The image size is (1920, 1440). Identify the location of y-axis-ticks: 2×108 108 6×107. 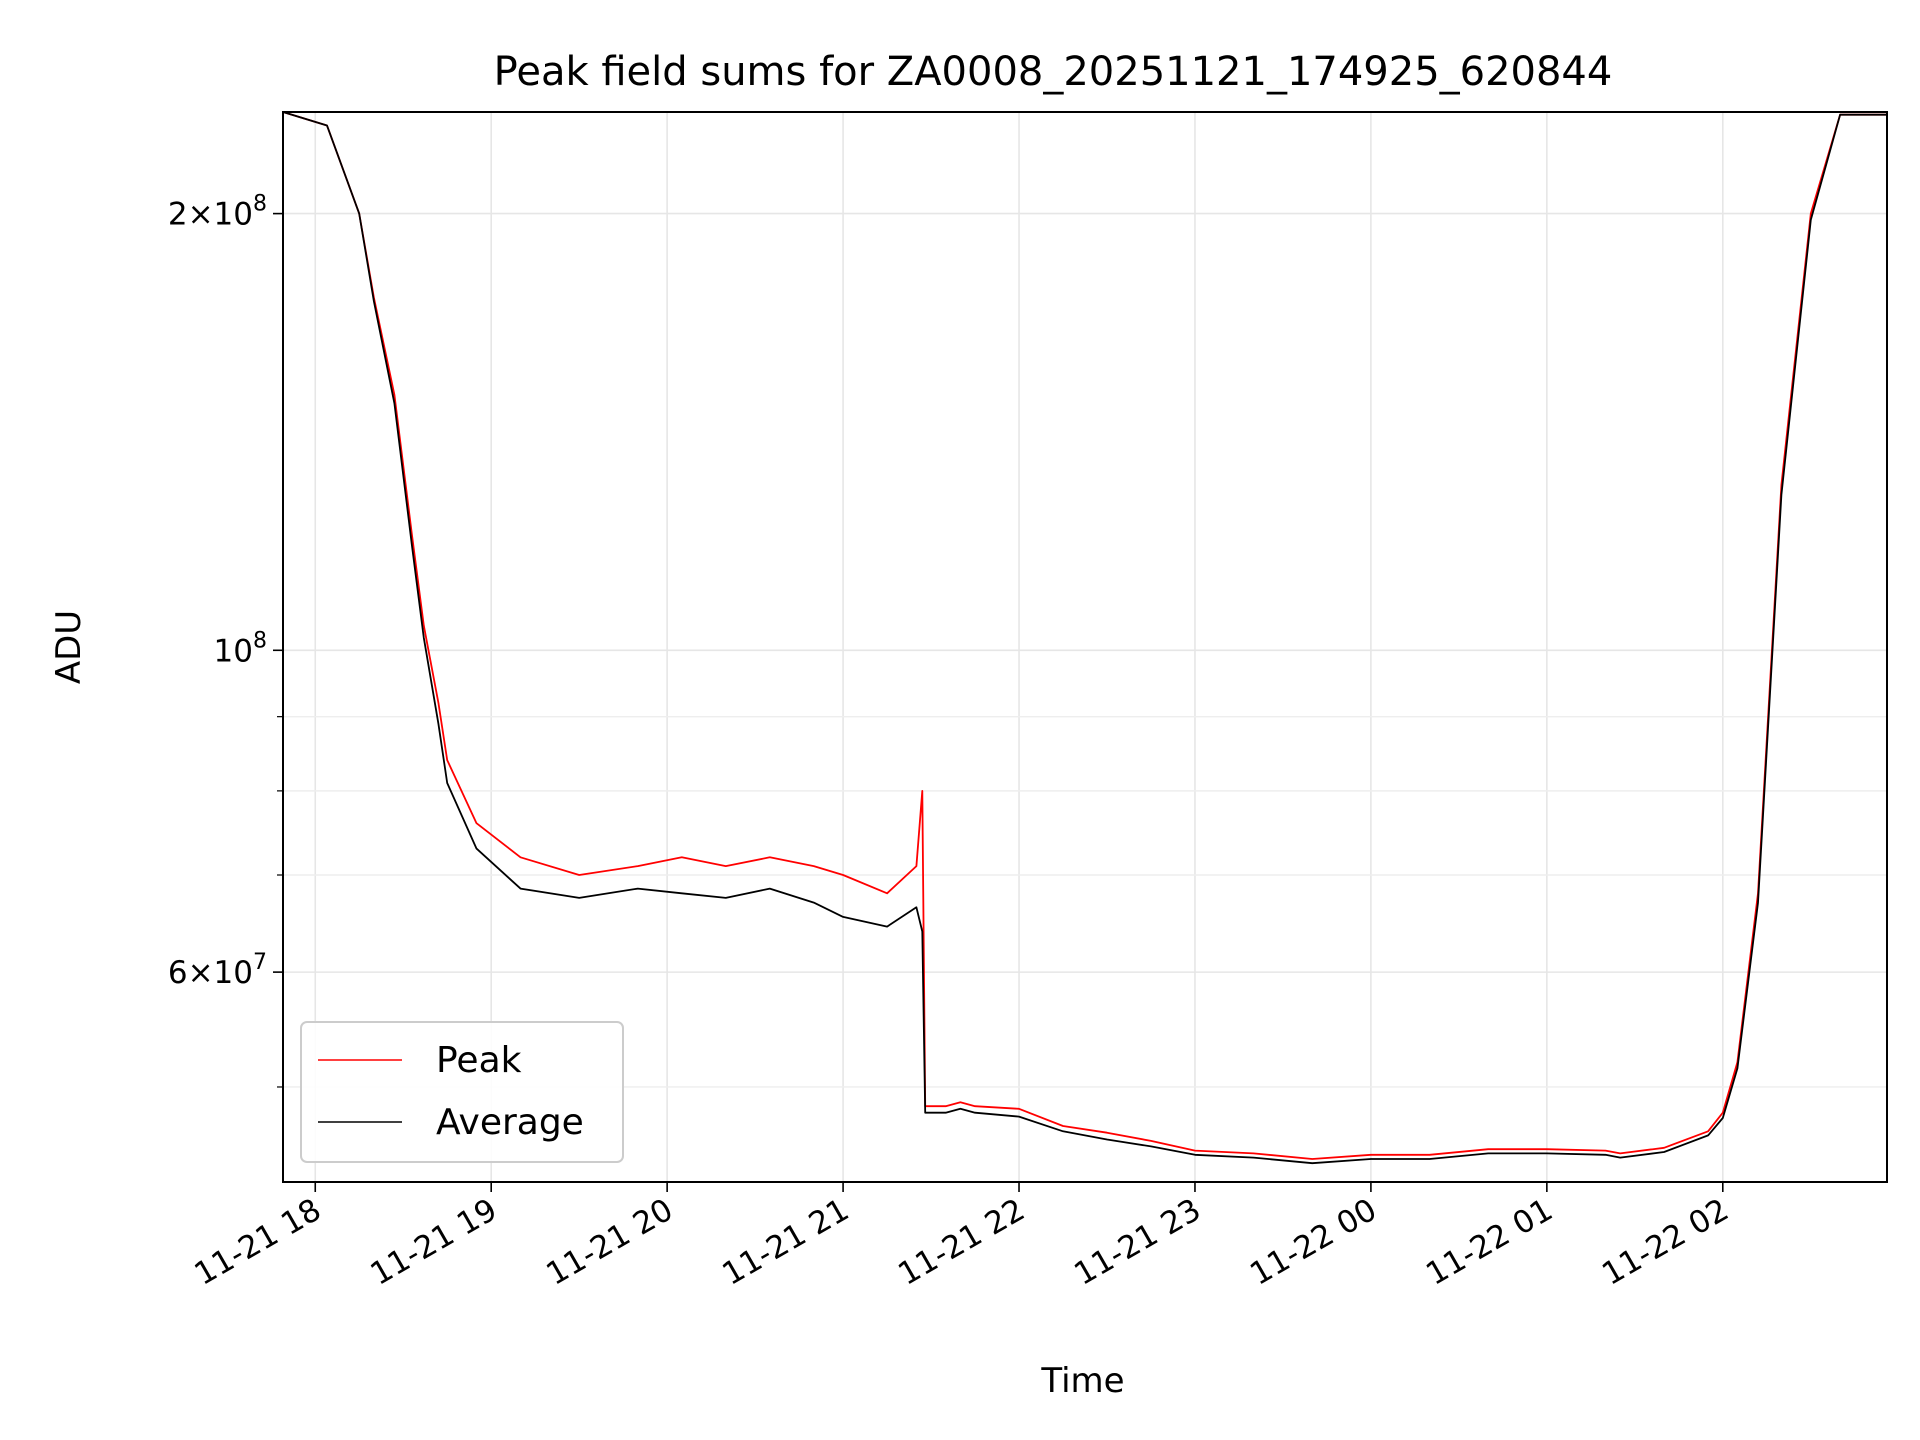
(225, 640).